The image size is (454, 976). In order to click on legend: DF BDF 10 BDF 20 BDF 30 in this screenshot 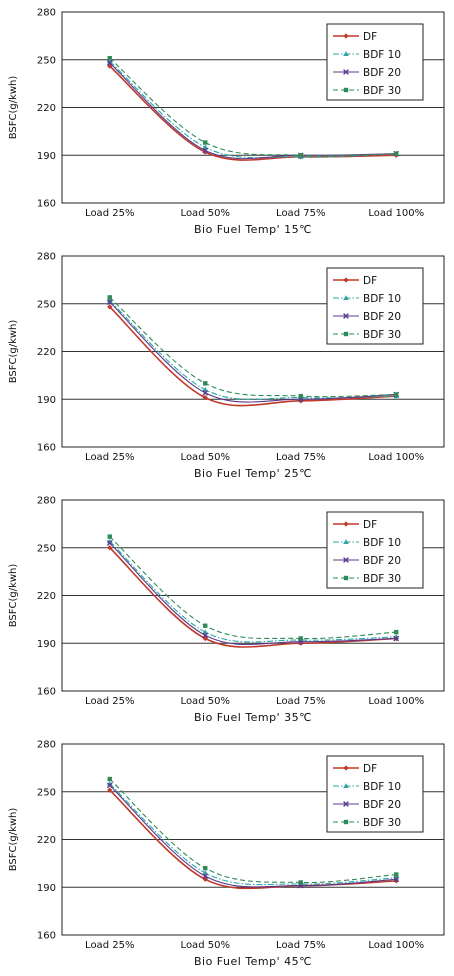, I will do `click(375, 306)`.